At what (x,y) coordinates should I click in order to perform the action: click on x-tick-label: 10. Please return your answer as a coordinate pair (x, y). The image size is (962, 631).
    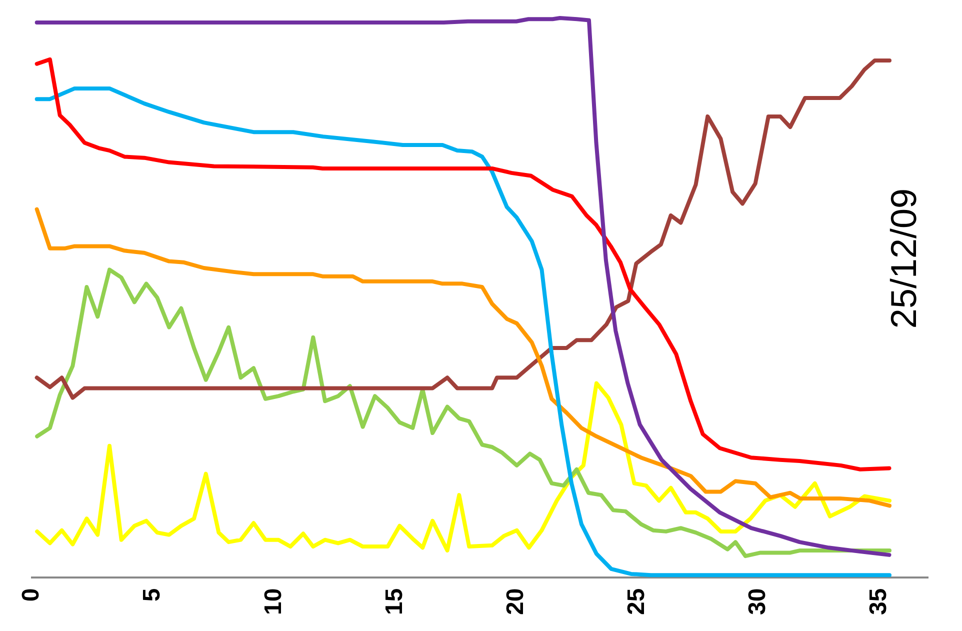
    Looking at the image, I should click on (273, 602).